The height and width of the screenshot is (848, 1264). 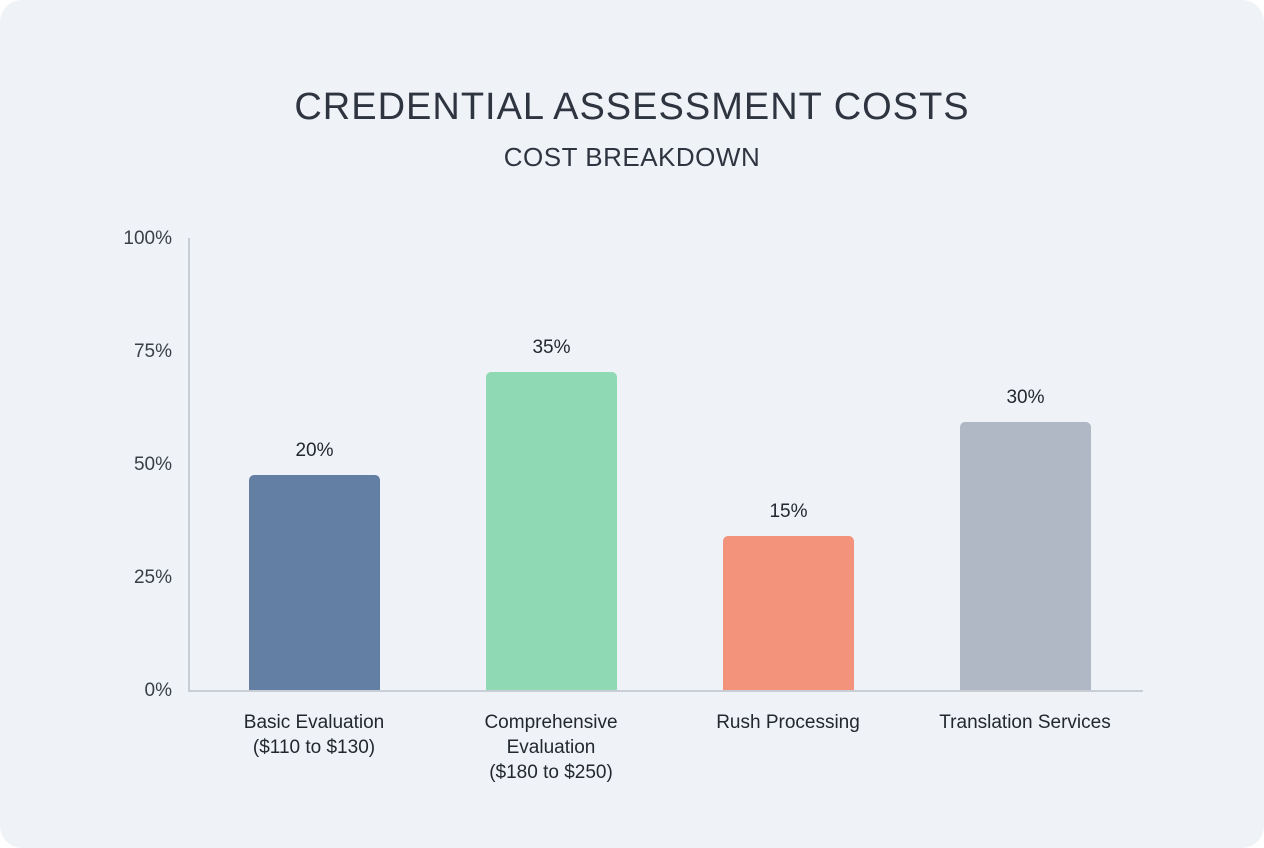 What do you see at coordinates (551, 531) in the screenshot?
I see `bar-comprehensive-evaluation` at bounding box center [551, 531].